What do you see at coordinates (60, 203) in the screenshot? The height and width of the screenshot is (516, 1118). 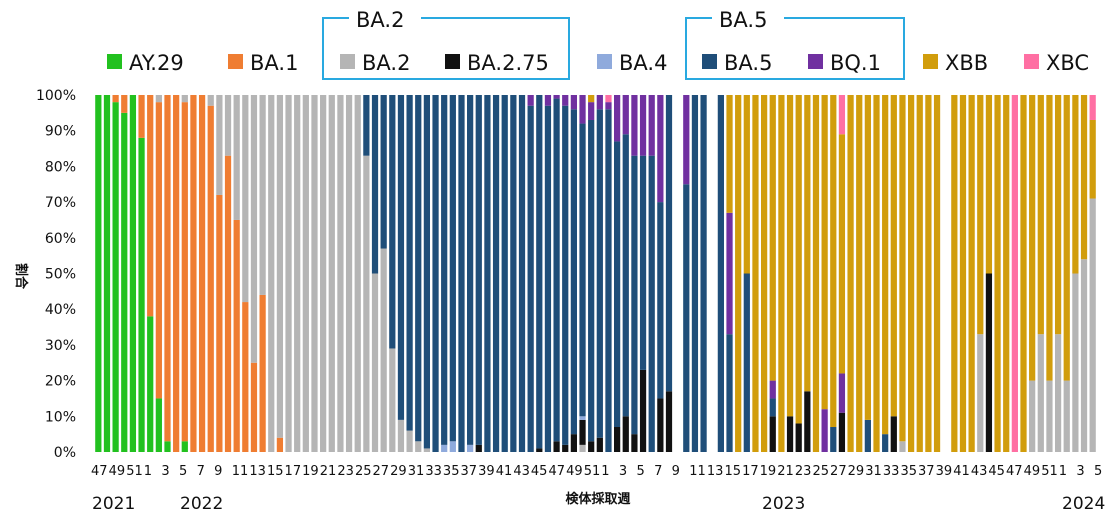 I see `y-tick-label: 70%` at bounding box center [60, 203].